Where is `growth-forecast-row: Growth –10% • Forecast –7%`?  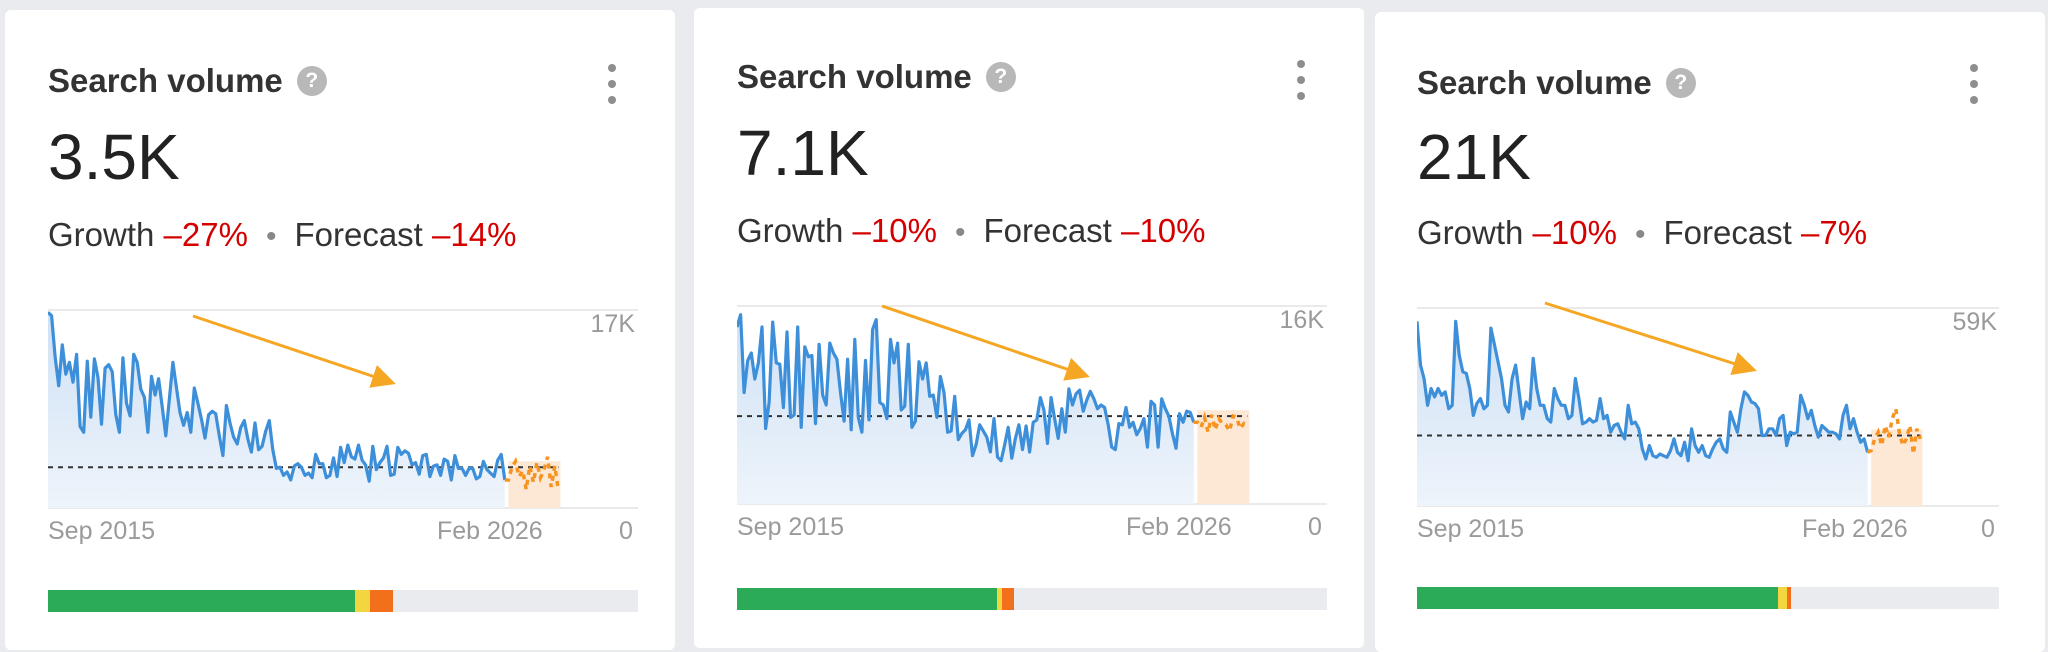
growth-forecast-row: Growth –10% • Forecast –7% is located at coordinates (1642, 233).